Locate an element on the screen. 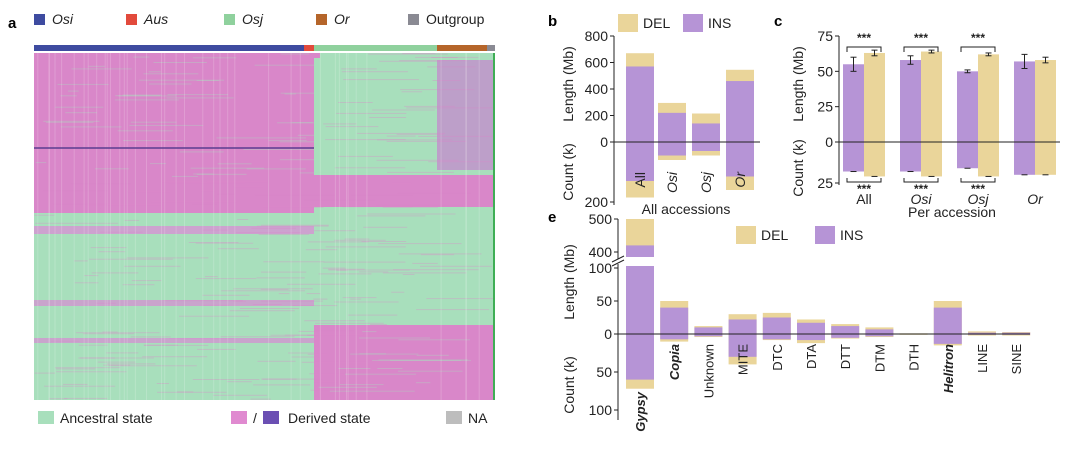  heatmap-block is located at coordinates (317, 55).